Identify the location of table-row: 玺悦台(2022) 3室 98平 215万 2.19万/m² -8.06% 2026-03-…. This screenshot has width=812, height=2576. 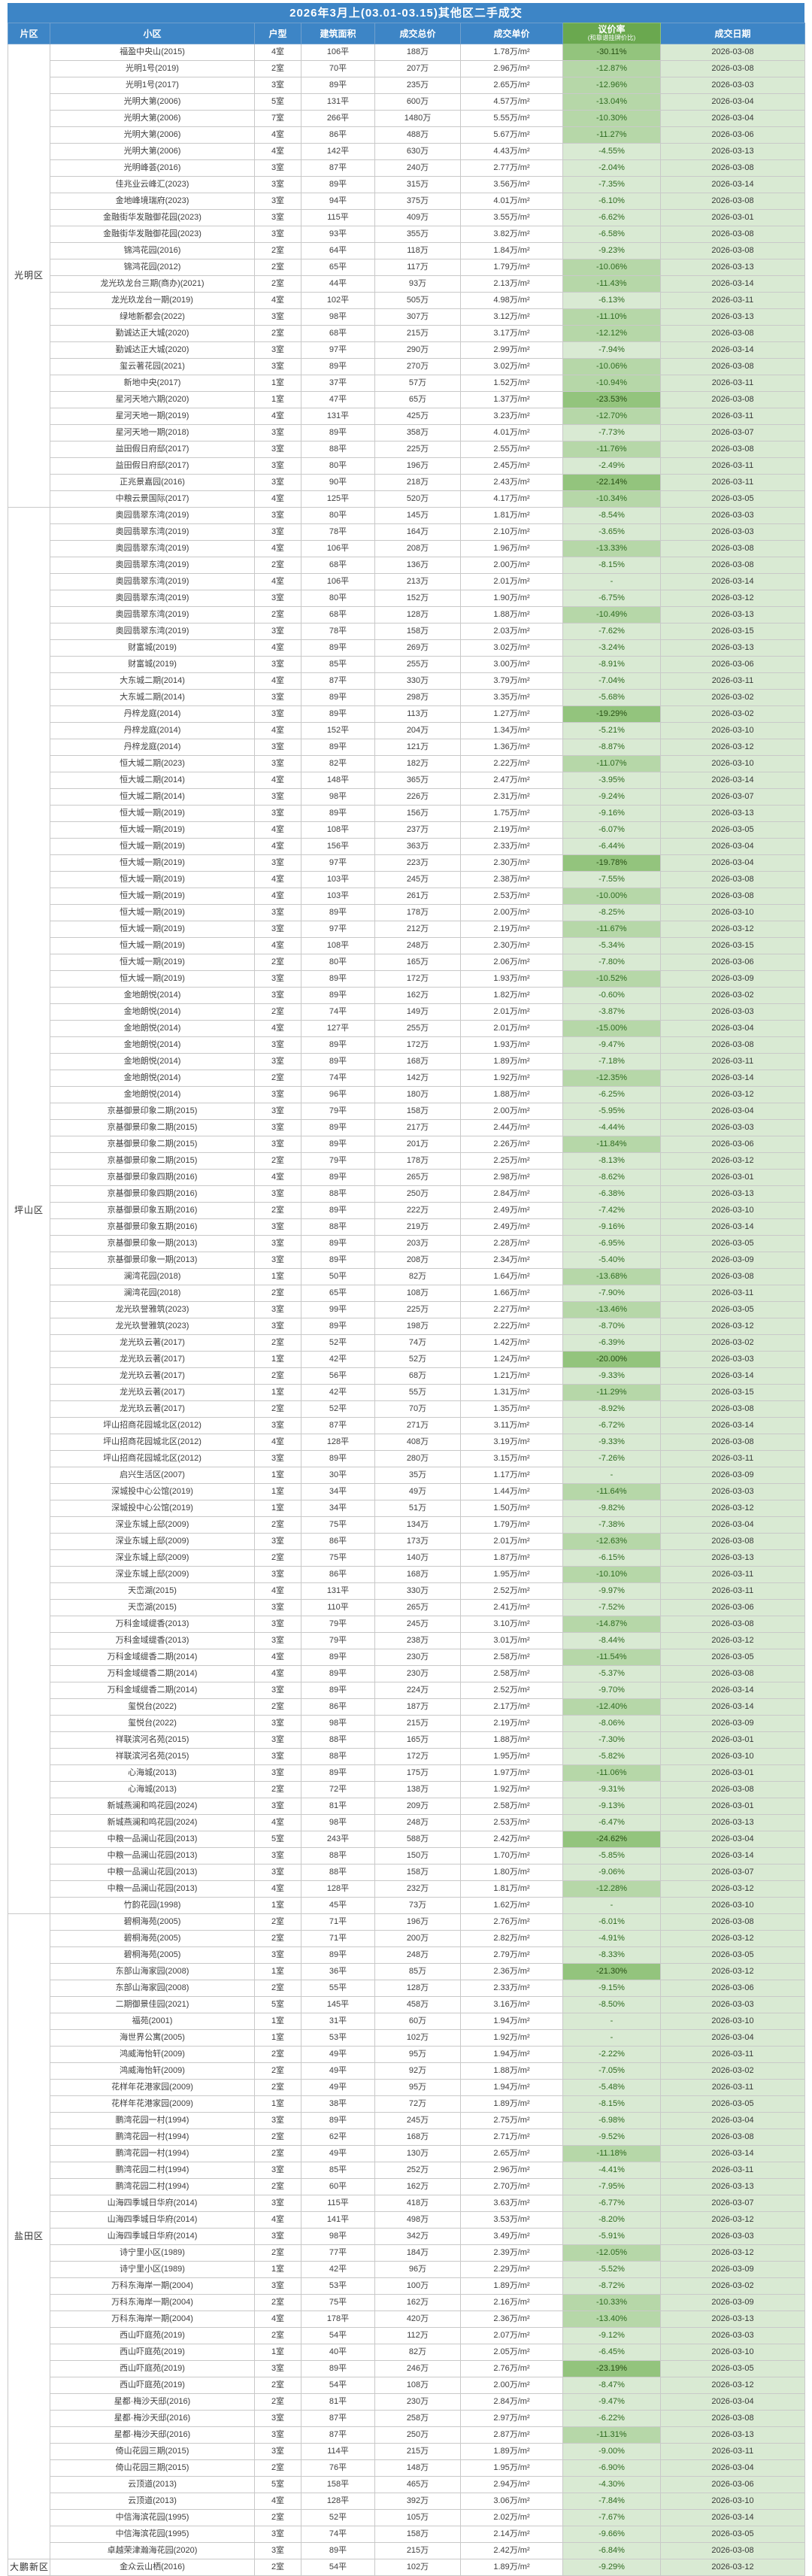
(407, 1723).